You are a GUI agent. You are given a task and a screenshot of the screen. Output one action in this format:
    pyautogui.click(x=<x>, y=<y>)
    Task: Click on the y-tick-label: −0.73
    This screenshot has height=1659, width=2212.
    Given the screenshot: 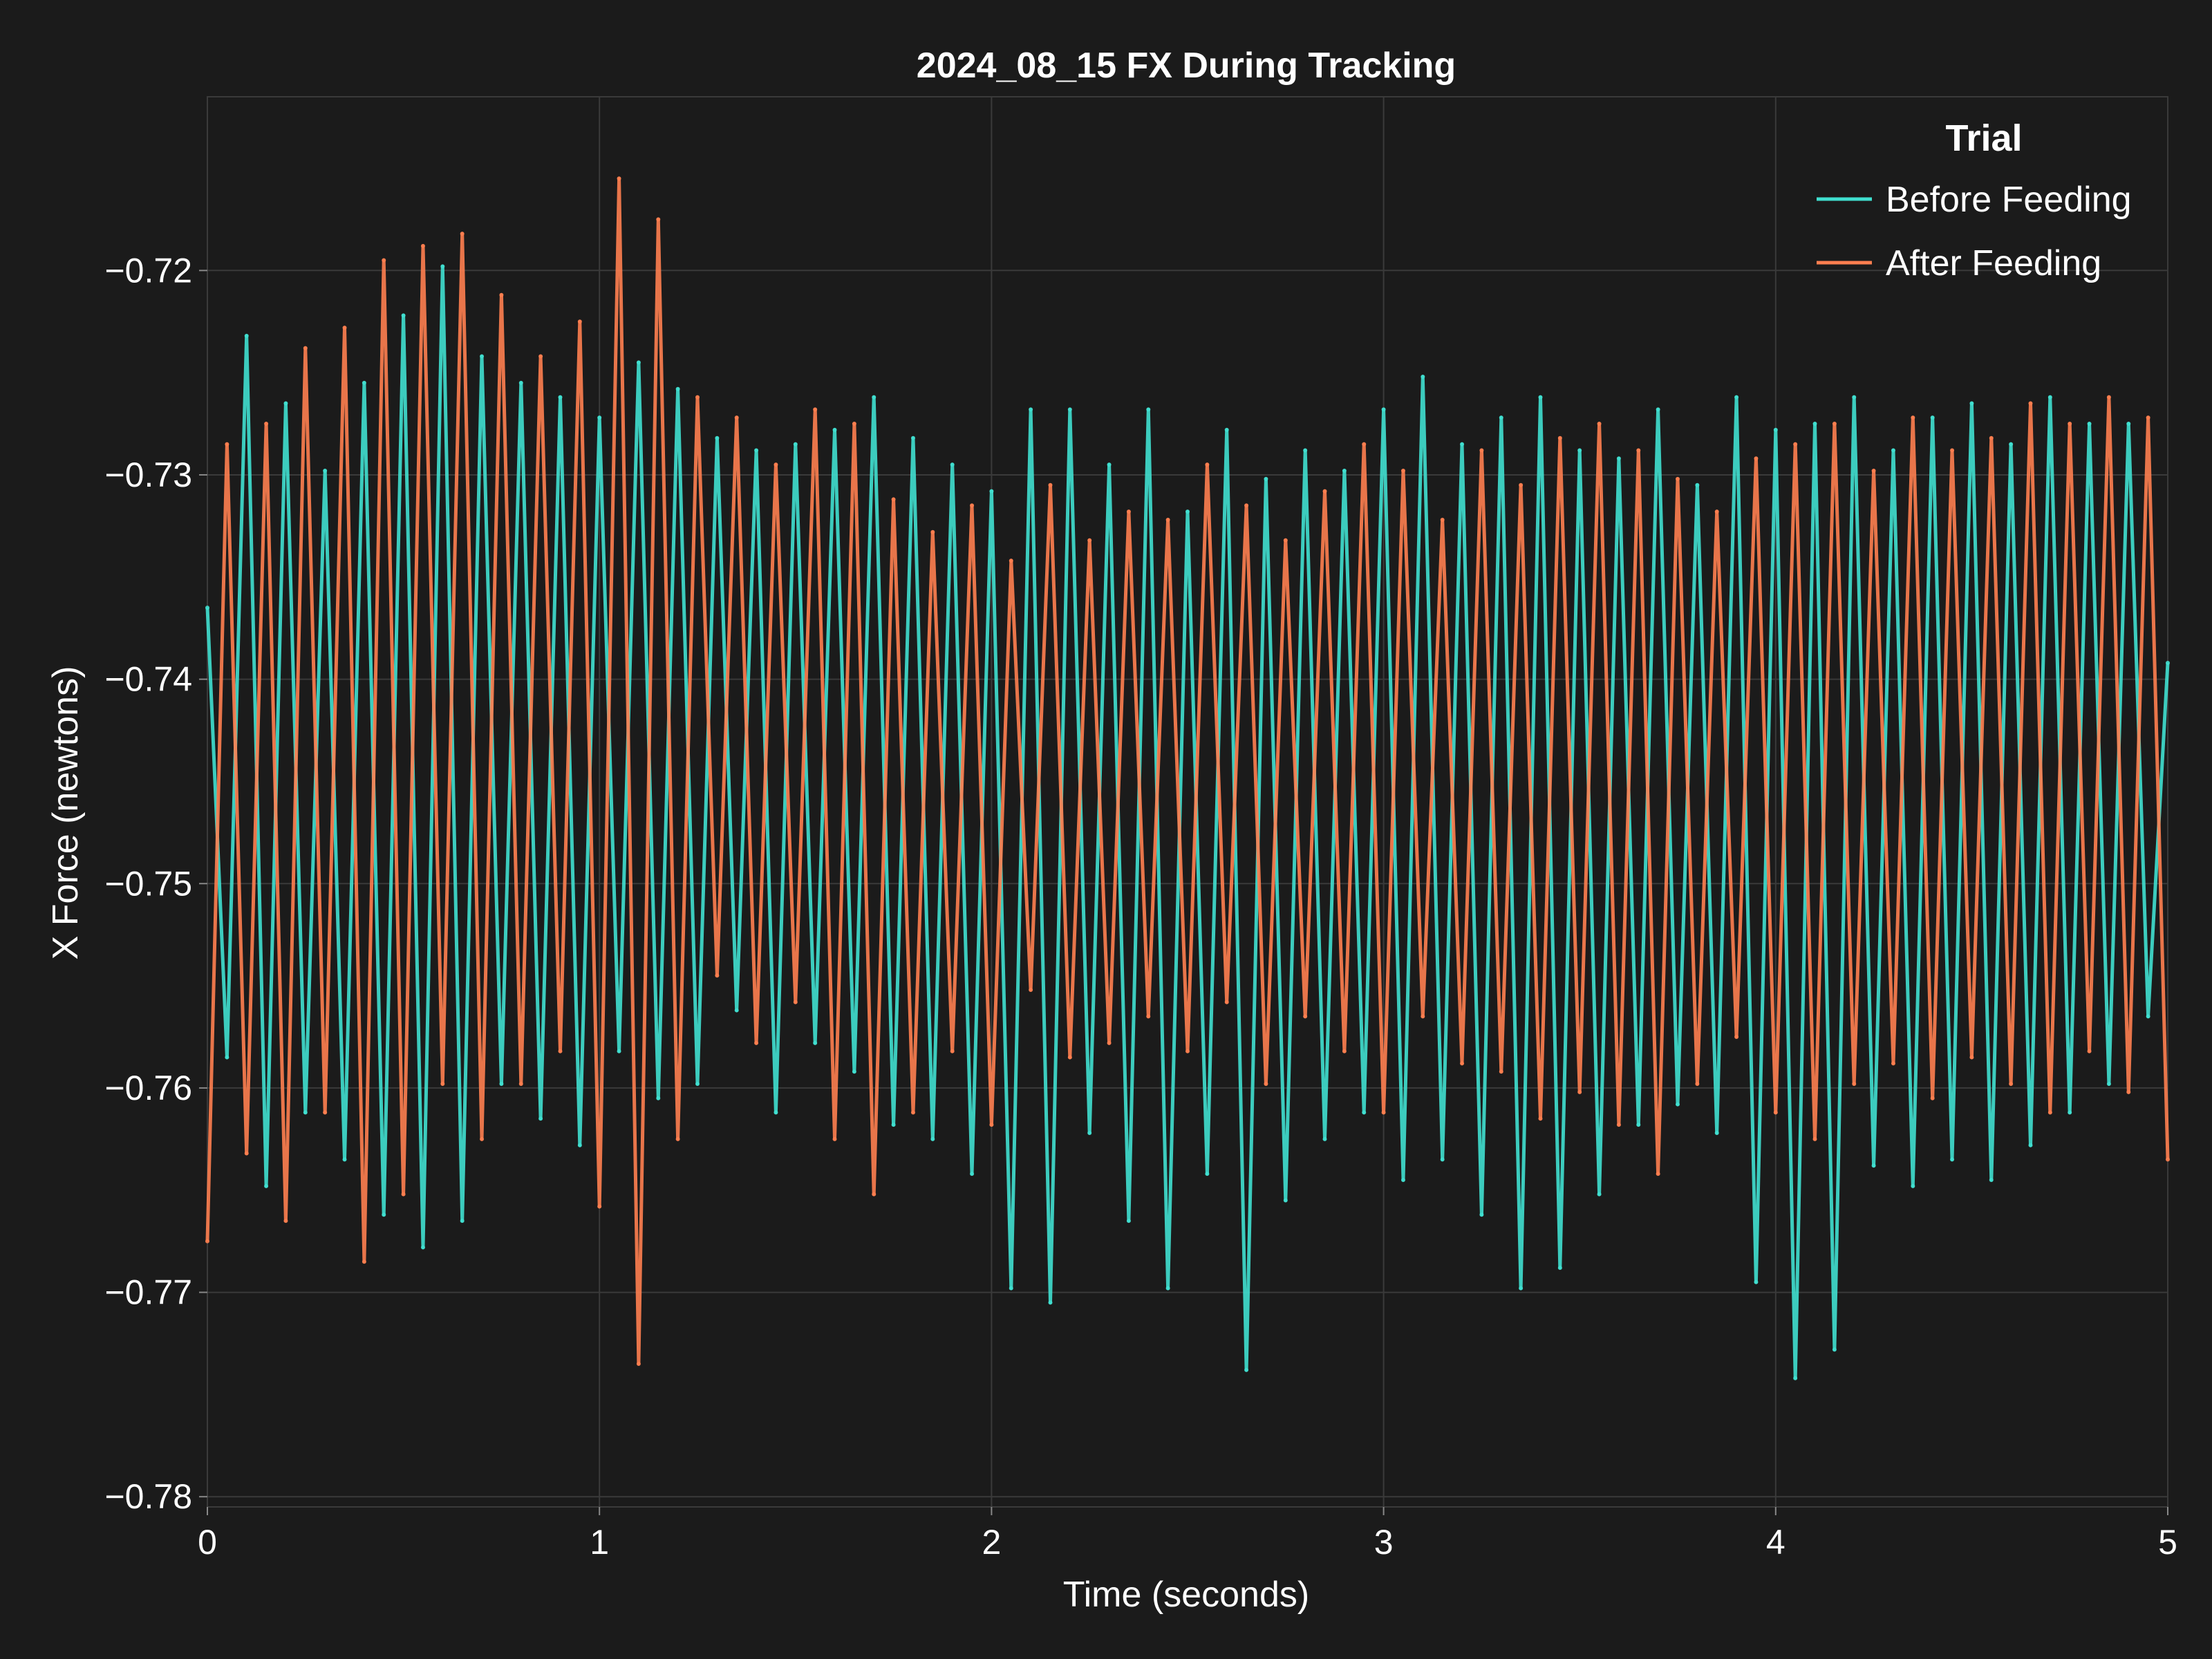 What is the action you would take?
    pyautogui.click(x=148, y=475)
    